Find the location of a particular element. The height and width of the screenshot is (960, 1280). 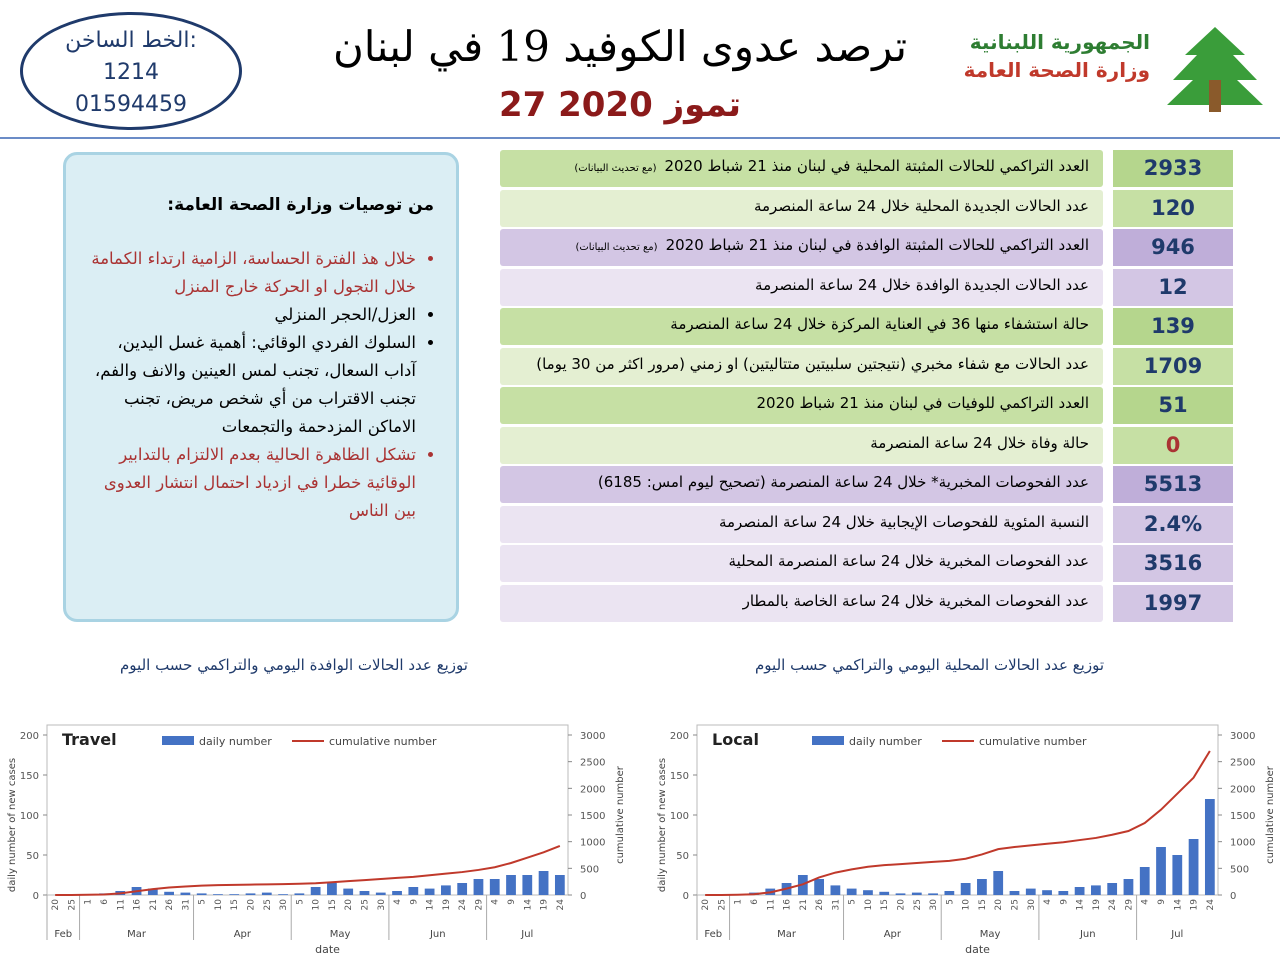

x-axis-label: date is located at coordinates (327, 949).